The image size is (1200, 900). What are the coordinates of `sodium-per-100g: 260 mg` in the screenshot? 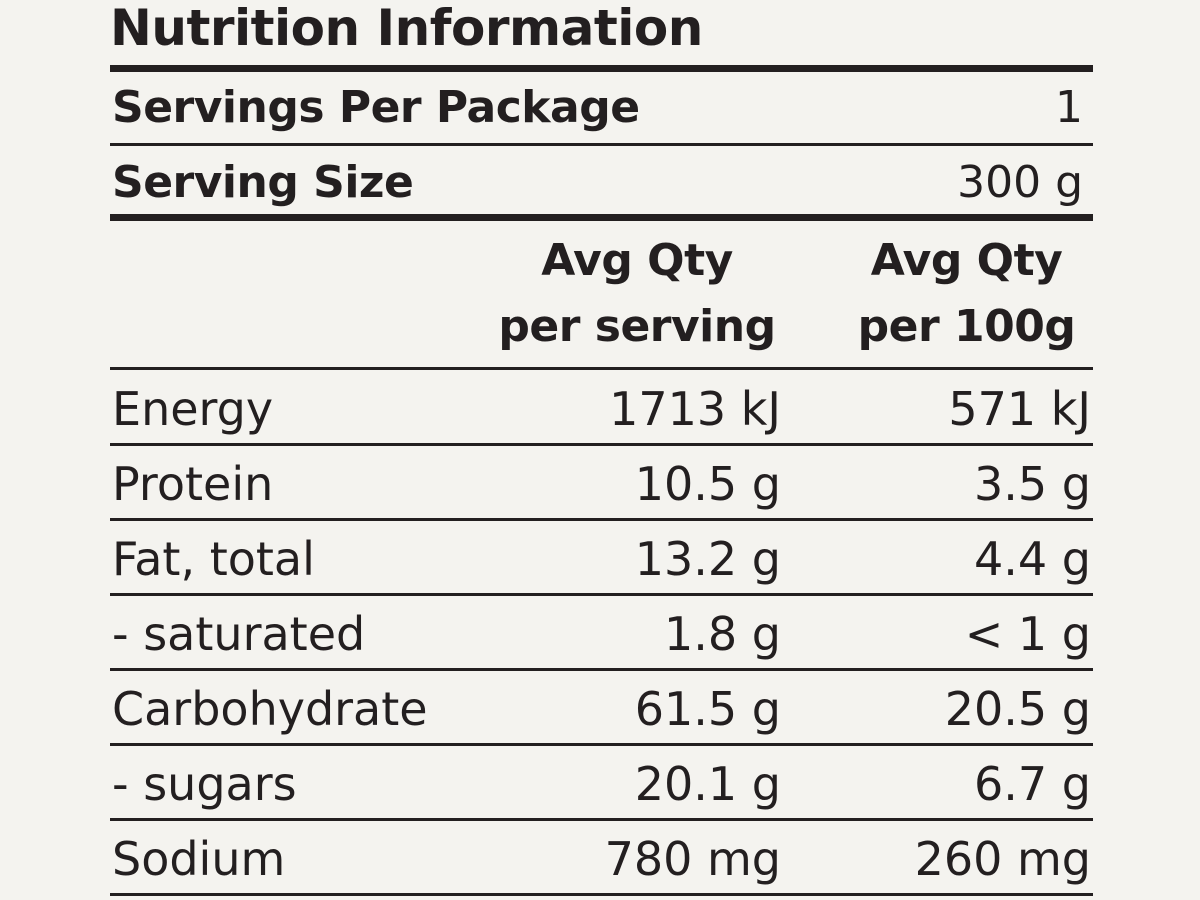 It's located at (1002, 859).